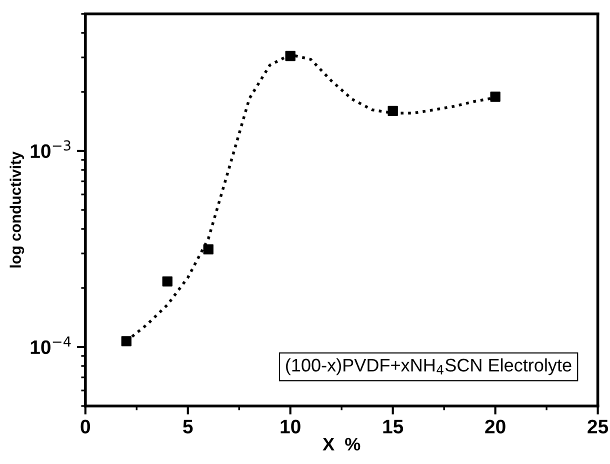 The width and height of the screenshot is (610, 464). Describe the element at coordinates (495, 427) in the screenshot. I see `x-tick-label: 20` at that location.